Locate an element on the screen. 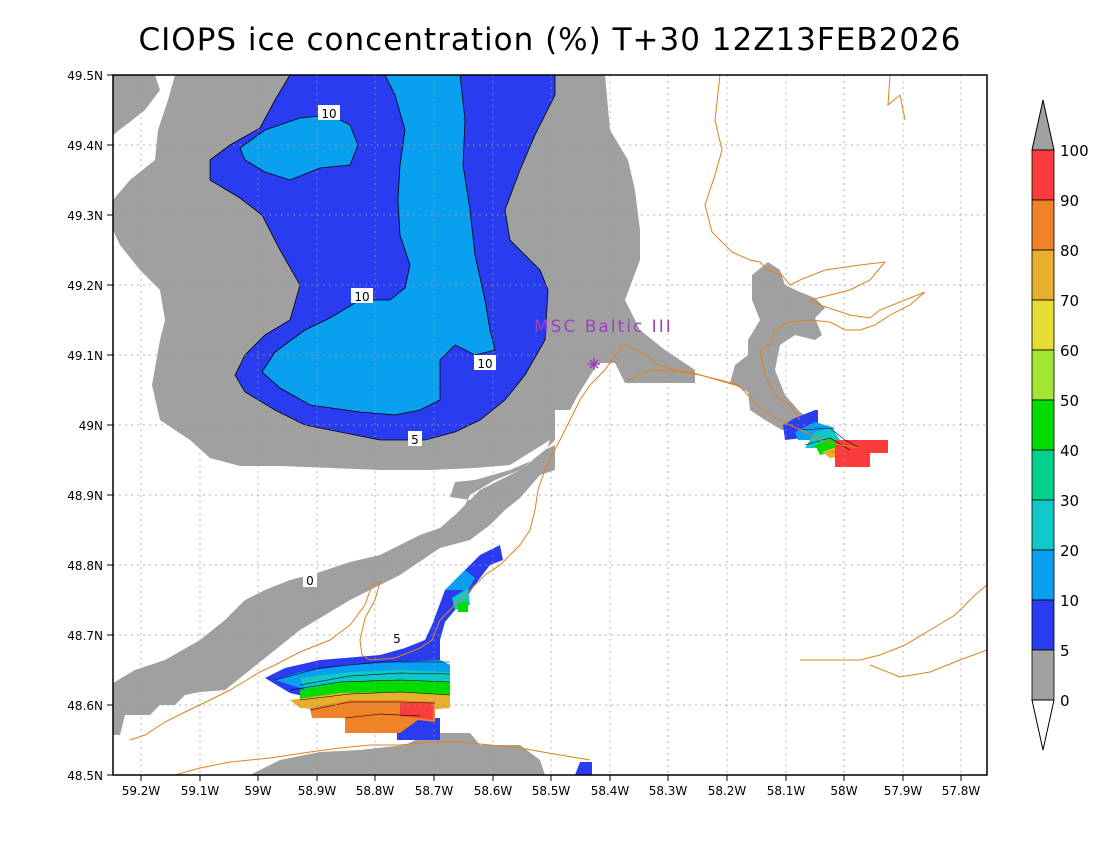 The image size is (1100, 850). colorbar-label: 100 is located at coordinates (1074, 151).